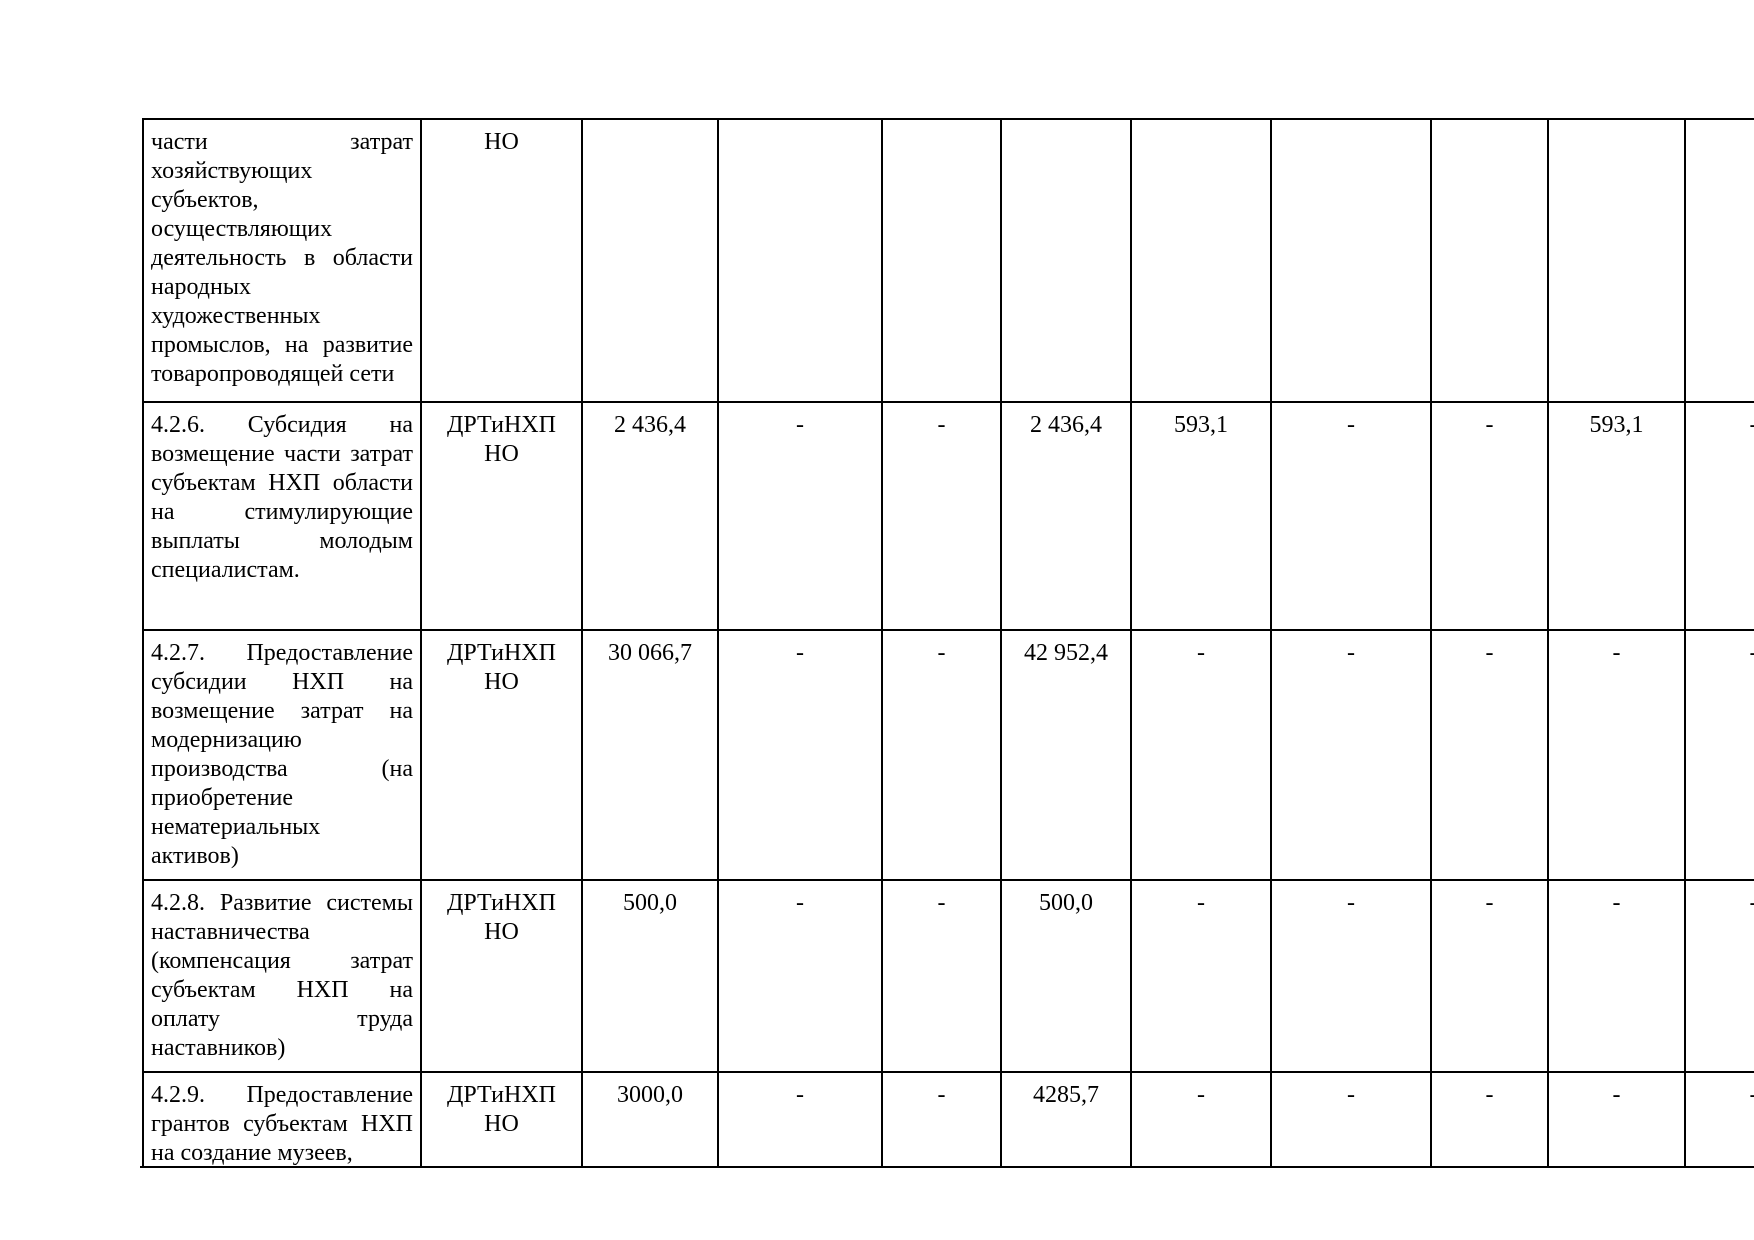 Image resolution: width=1754 pixels, height=1240 pixels. What do you see at coordinates (1066, 1118) in the screenshot?
I see `value-cell: 4285,7` at bounding box center [1066, 1118].